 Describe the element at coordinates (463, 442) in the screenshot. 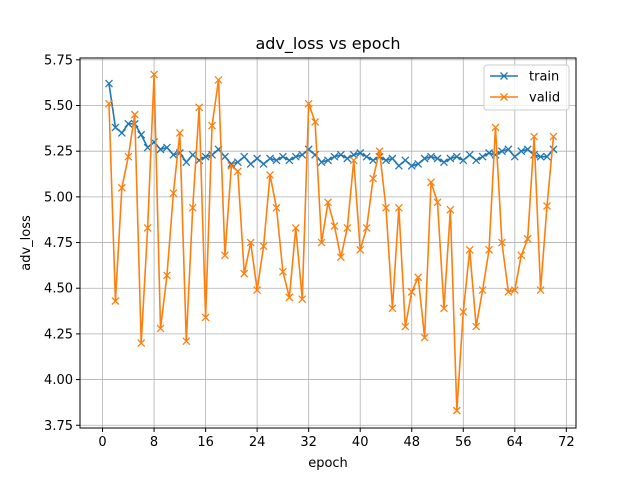

I see `x-tick-label: 56` at that location.